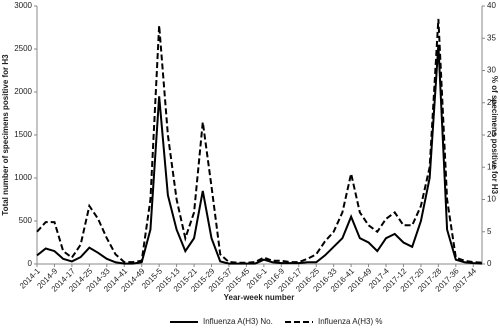  Describe the element at coordinates (23, 48) in the screenshot. I see `y-tick-label: 2500` at that location.